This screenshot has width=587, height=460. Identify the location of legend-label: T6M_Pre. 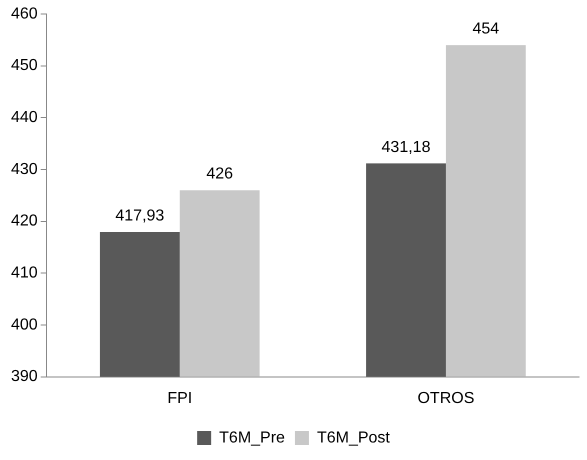
(252, 437).